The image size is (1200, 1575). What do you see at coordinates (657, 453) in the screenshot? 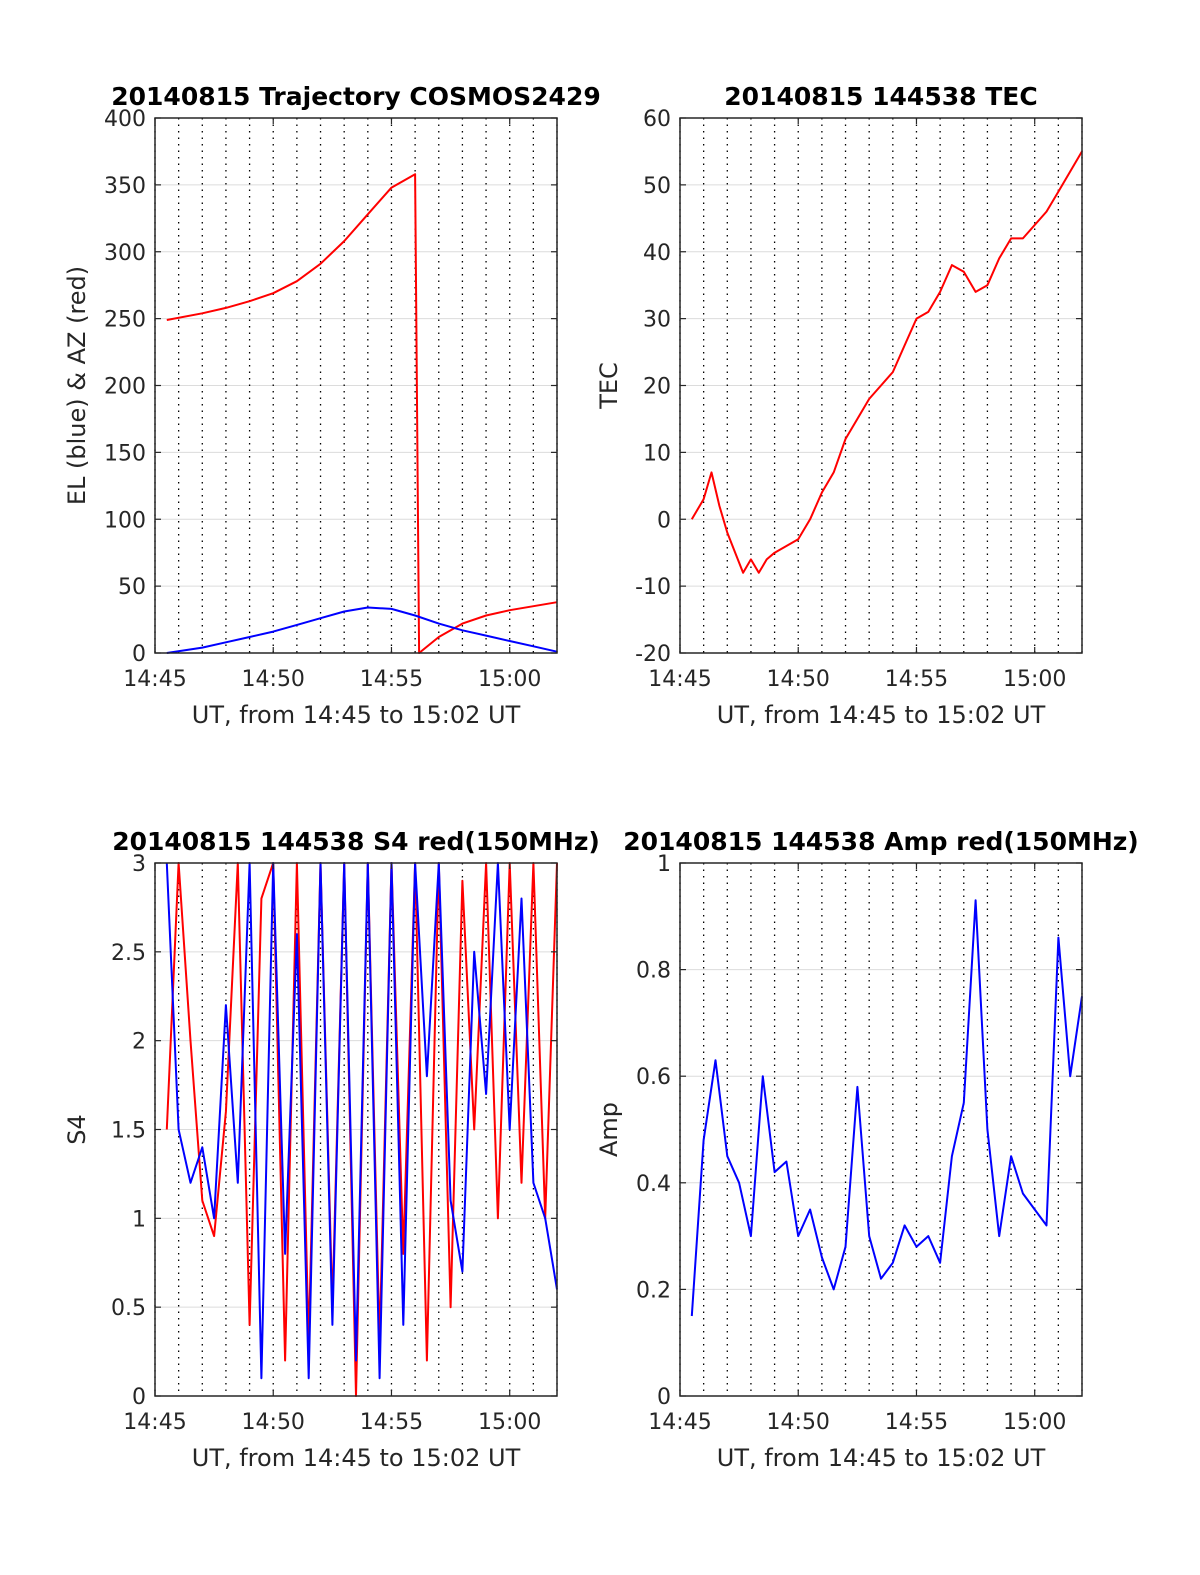
I see `y-tick-label: 10` at bounding box center [657, 453].